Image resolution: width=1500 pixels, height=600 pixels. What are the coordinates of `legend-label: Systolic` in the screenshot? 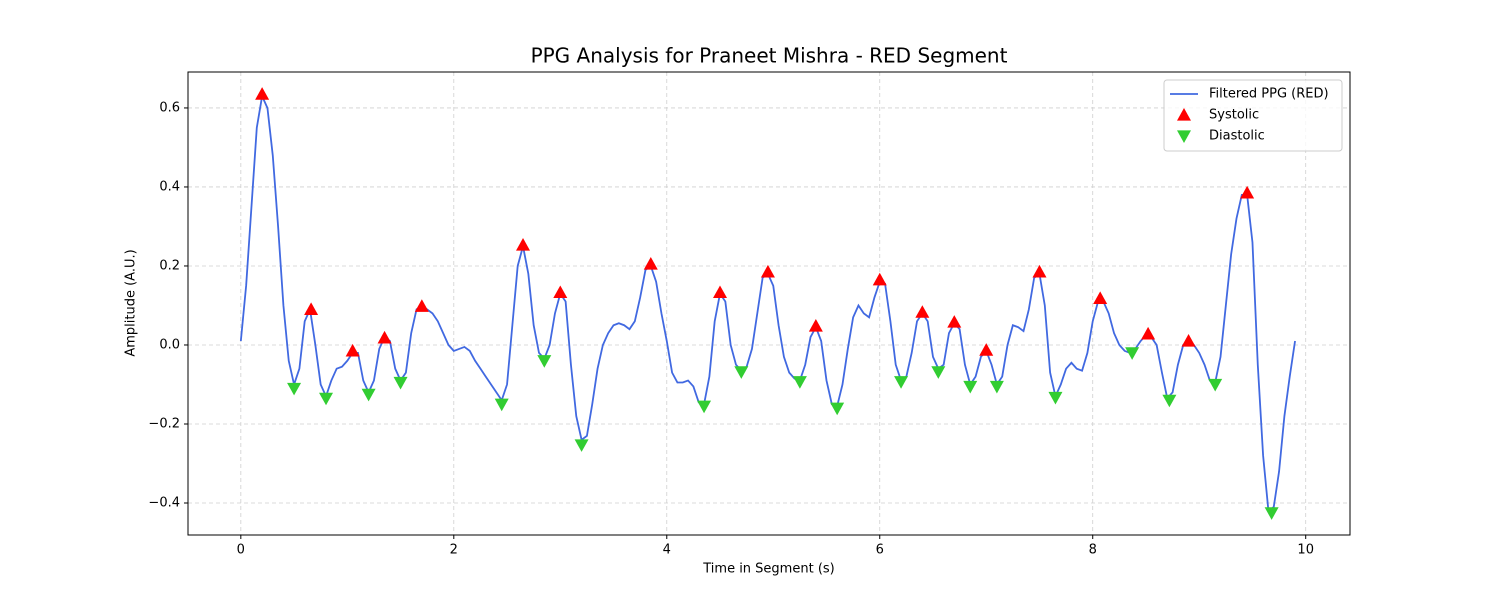 It's located at (1234, 115).